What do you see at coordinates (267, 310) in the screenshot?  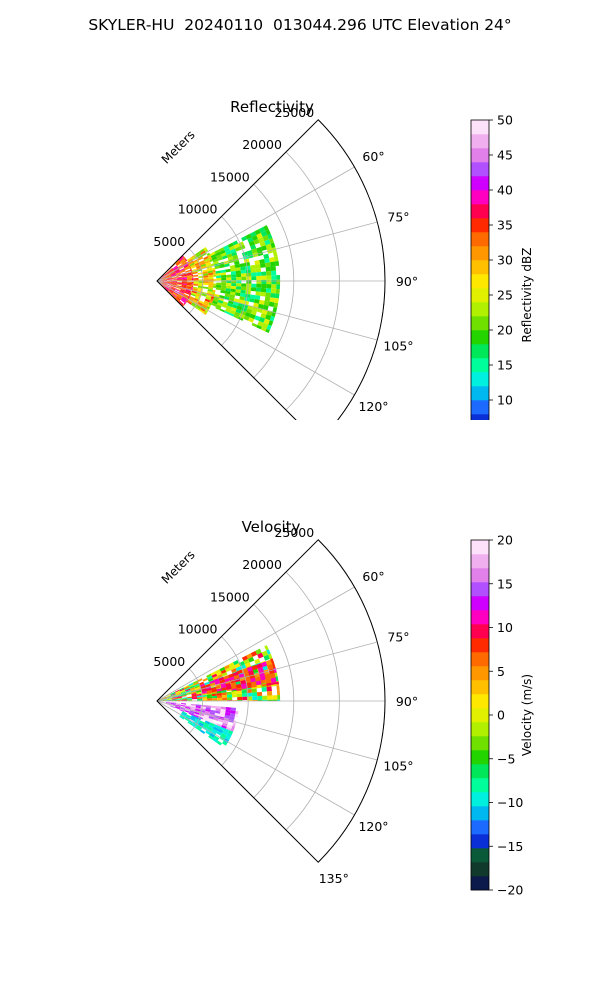 I see `azimuth-spoke` at bounding box center [267, 310].